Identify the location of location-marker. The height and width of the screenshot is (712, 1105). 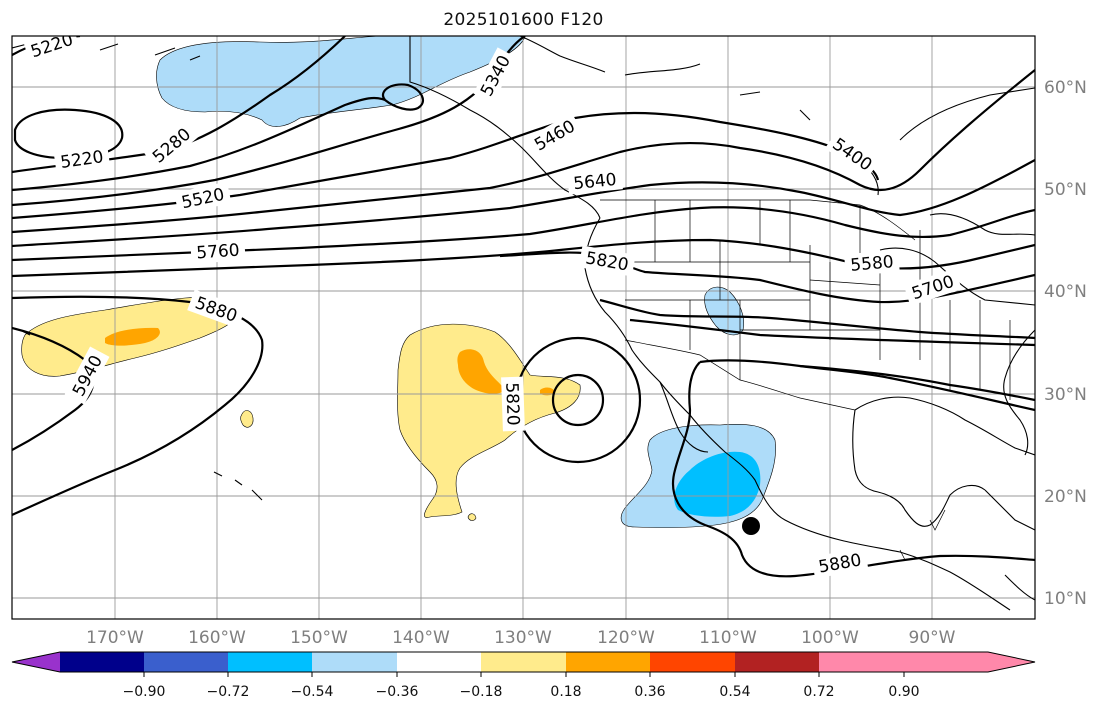
(751, 526).